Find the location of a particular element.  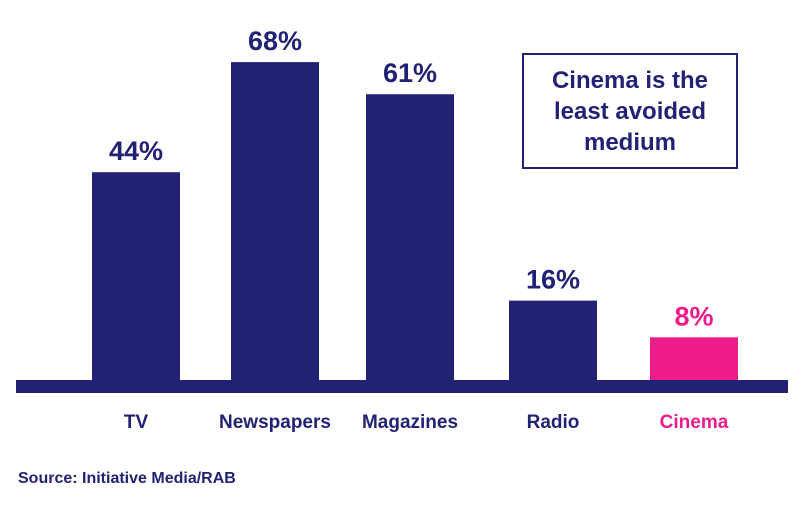

tick-label-cinema: Cinema is located at coordinates (694, 422).